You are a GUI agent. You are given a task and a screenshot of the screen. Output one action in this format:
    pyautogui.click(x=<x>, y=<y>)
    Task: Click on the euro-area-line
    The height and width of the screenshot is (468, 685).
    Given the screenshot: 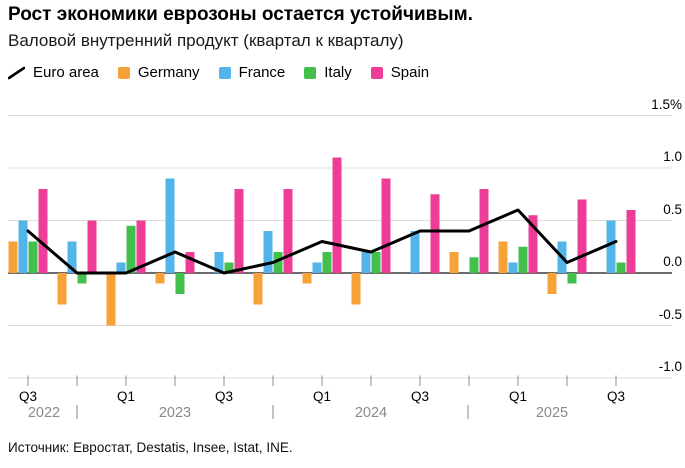 What is the action you would take?
    pyautogui.click(x=322, y=241)
    